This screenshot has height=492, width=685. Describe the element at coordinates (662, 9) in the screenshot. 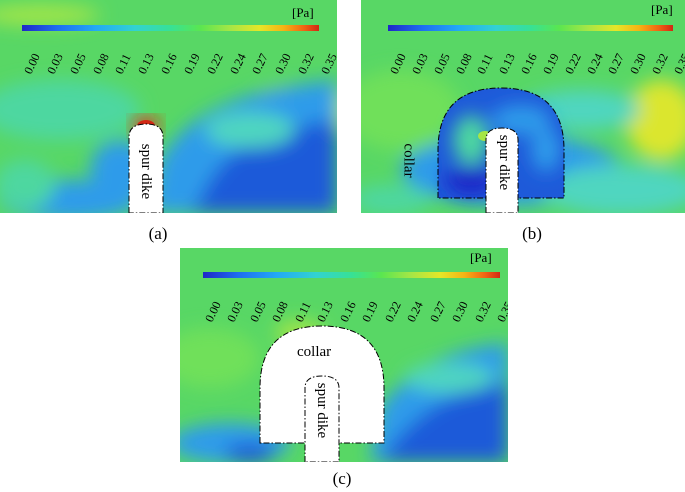

I see `colorbar-unit-b: [Pa]` at that location.